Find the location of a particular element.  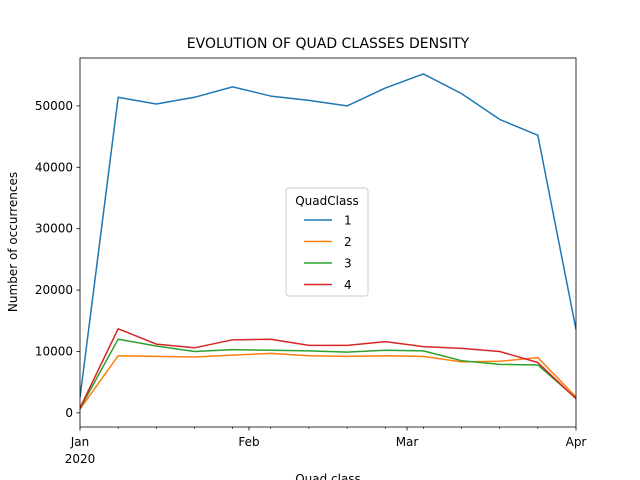

y-axis-label: Number of occurrences is located at coordinates (13, 242).